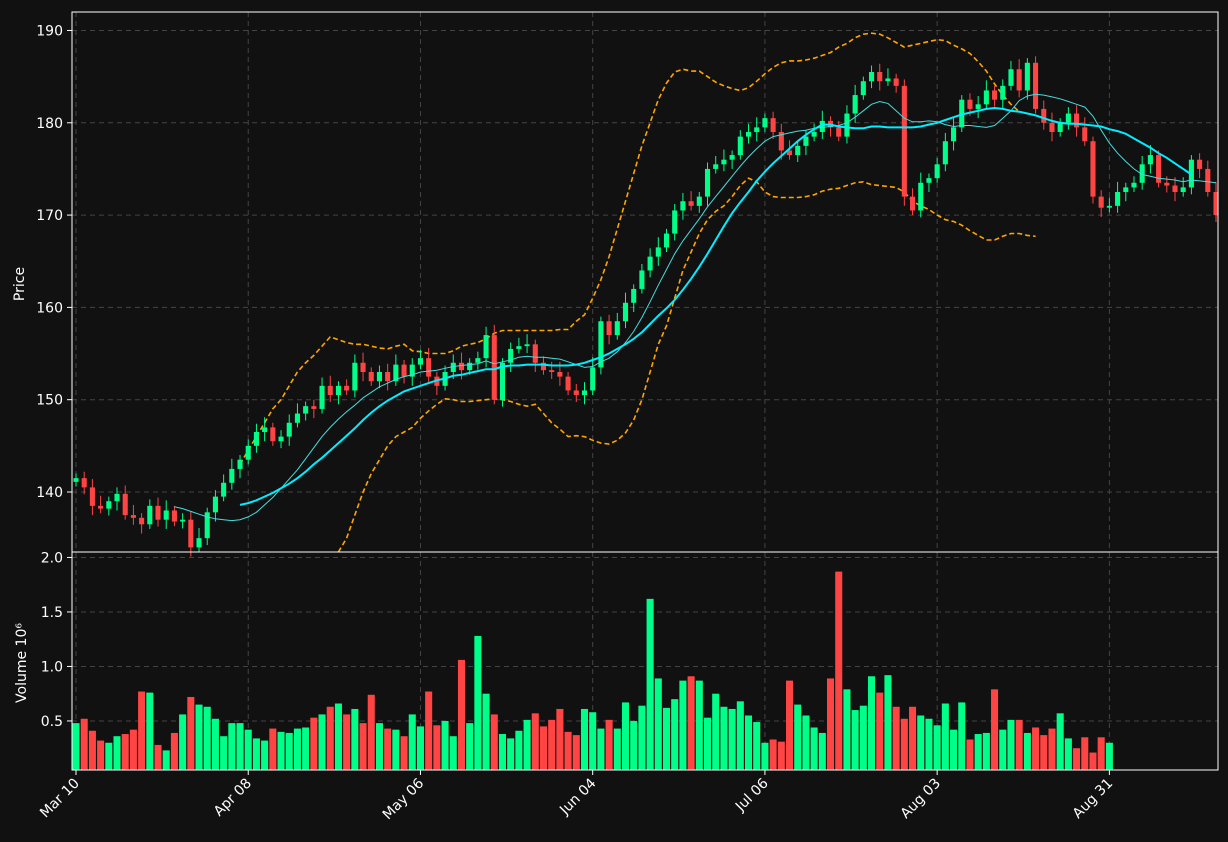 The height and width of the screenshot is (842, 1228). I want to click on volume-tick-label: 1.0, so click(52, 667).